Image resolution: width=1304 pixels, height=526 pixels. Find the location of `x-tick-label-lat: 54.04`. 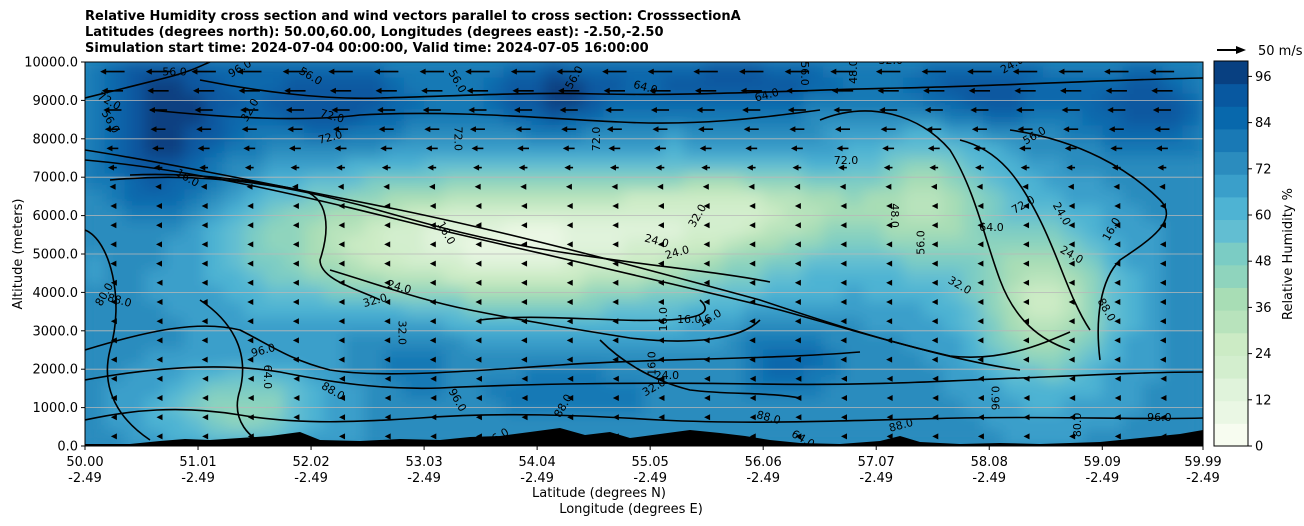

x-tick-label-lat: 54.04 is located at coordinates (537, 462).